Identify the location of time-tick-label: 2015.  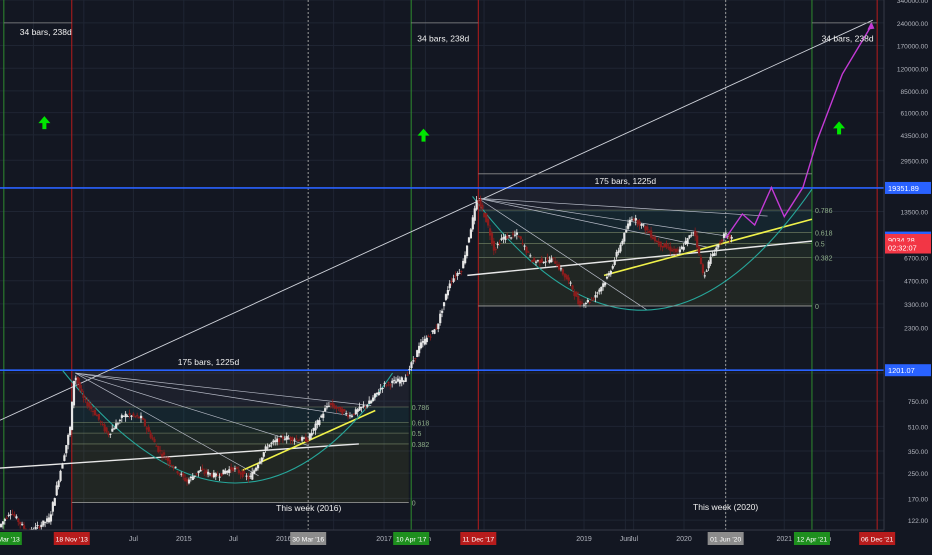
(184, 539).